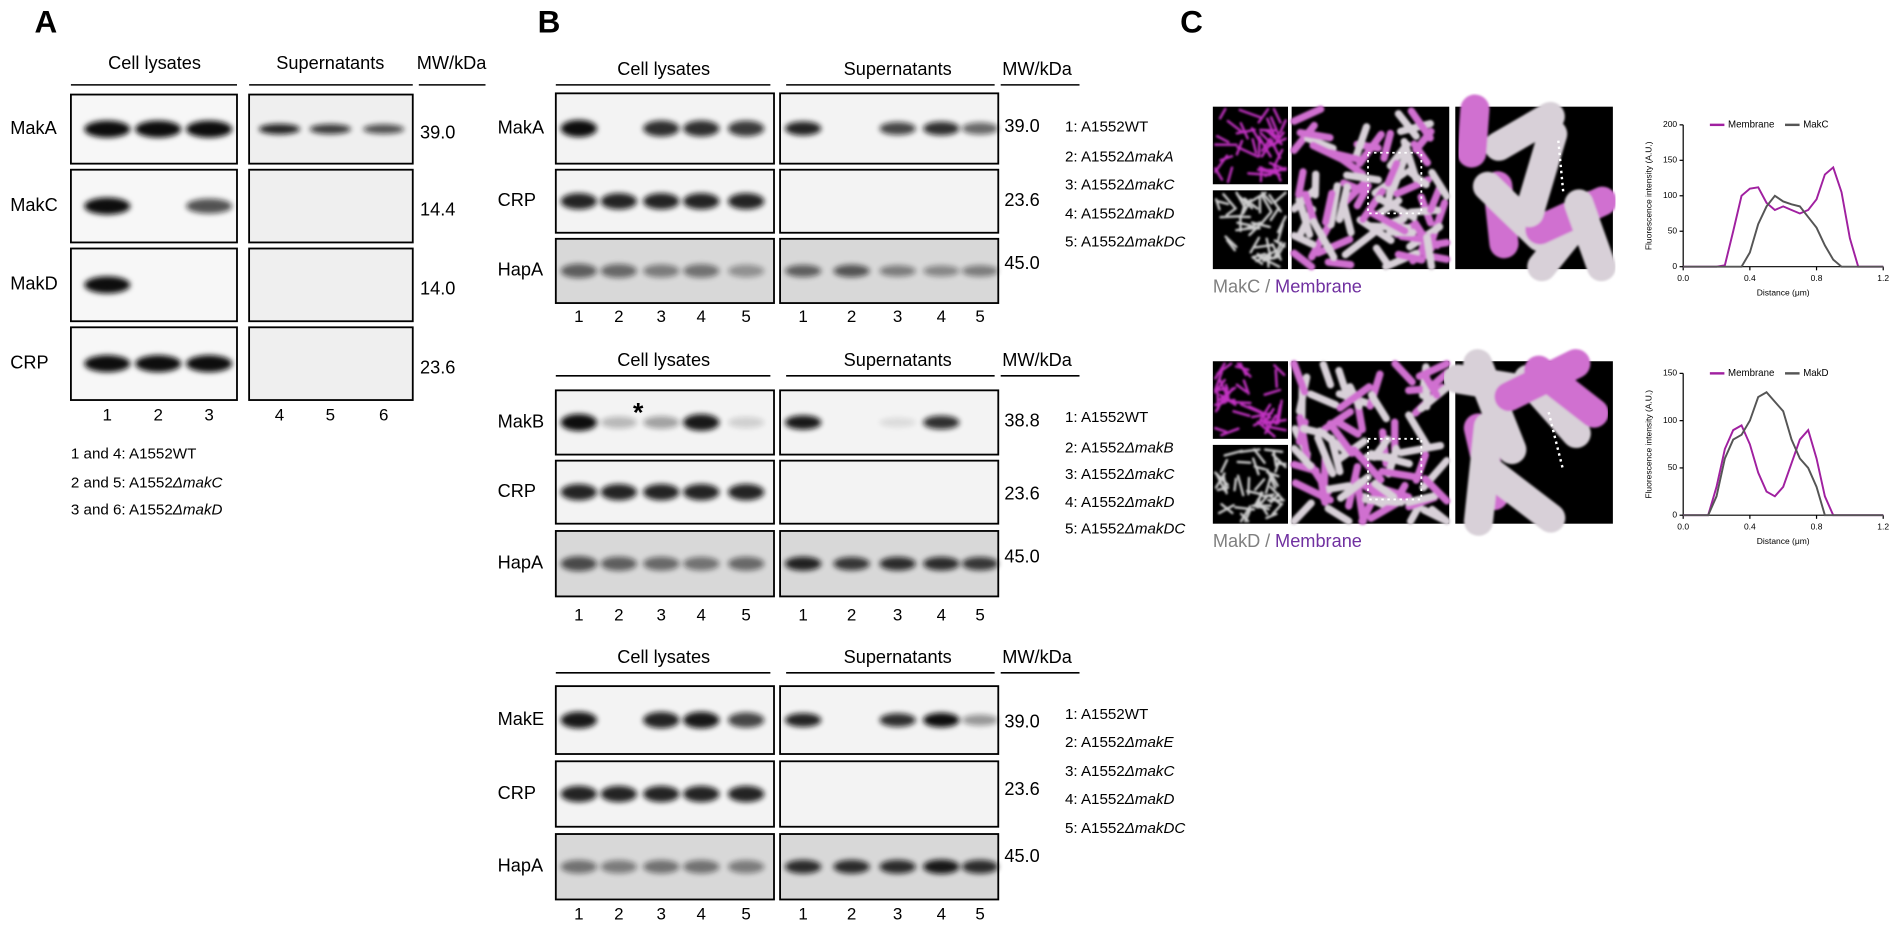 The height and width of the screenshot is (931, 1902). I want to click on y-tick-label: 0, so click(1674, 514).